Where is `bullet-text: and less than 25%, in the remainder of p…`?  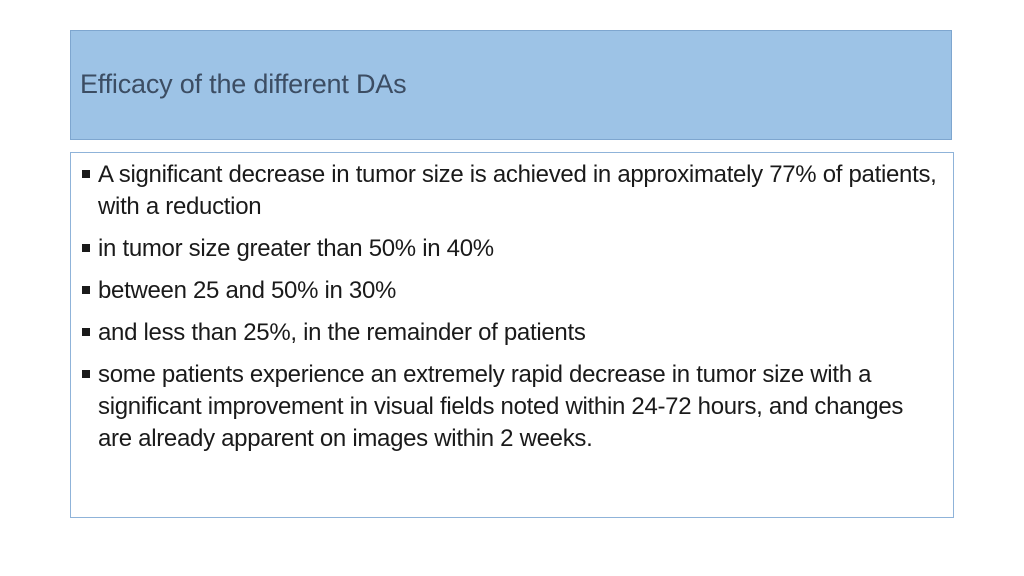 bullet-text: and less than 25%, in the remainder of p… is located at coordinates (342, 332).